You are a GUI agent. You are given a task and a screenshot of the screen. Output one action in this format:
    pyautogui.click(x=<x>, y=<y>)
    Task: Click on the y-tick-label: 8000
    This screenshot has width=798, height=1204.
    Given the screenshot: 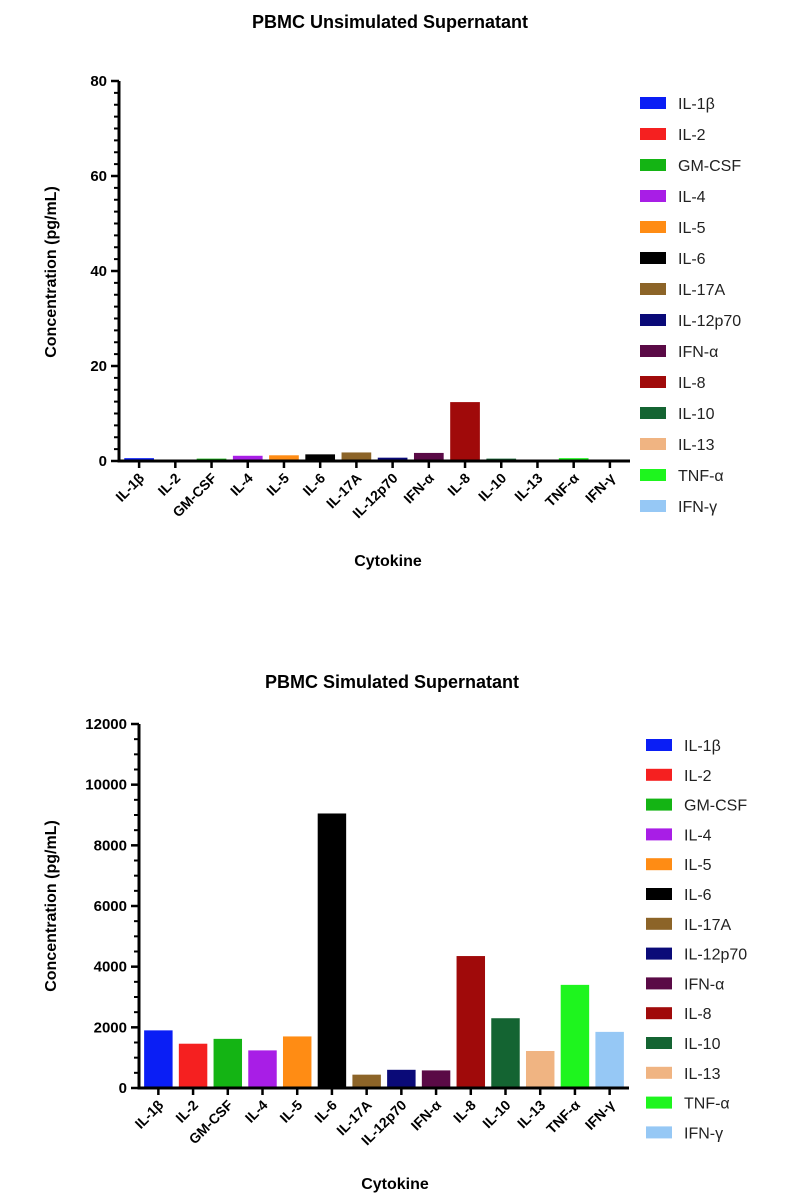 What is the action you would take?
    pyautogui.click(x=110, y=845)
    